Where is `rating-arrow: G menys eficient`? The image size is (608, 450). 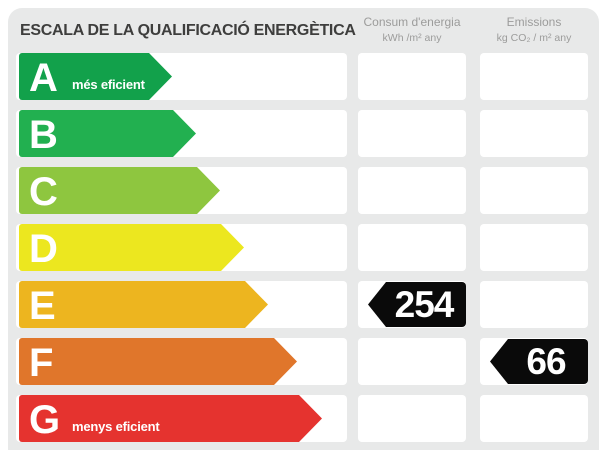 rating-arrow: G menys eficient is located at coordinates (170, 418).